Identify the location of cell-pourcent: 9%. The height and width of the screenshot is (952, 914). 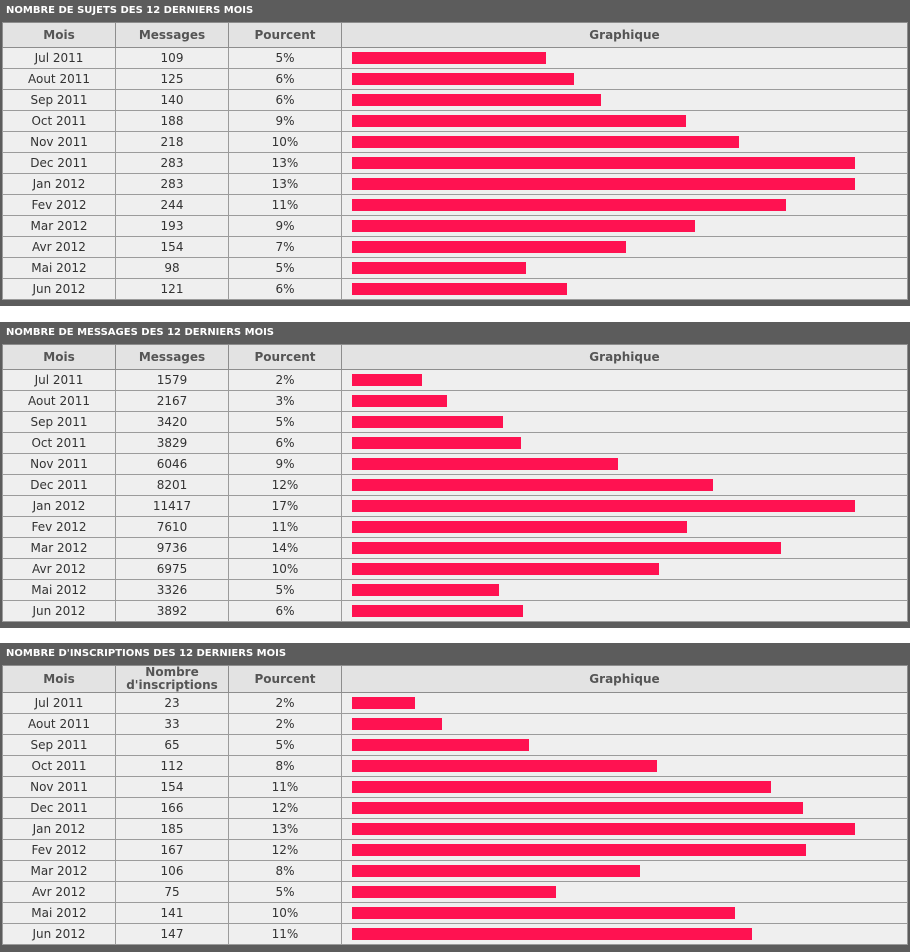
(285, 226).